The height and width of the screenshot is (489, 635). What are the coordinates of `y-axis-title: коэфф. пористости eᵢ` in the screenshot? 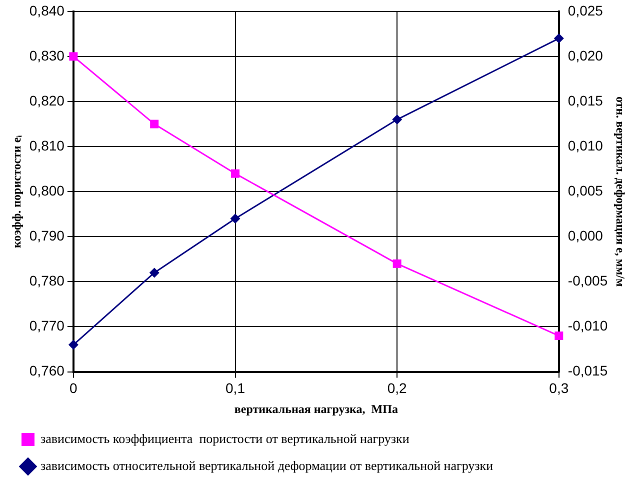 It's located at (16, 191).